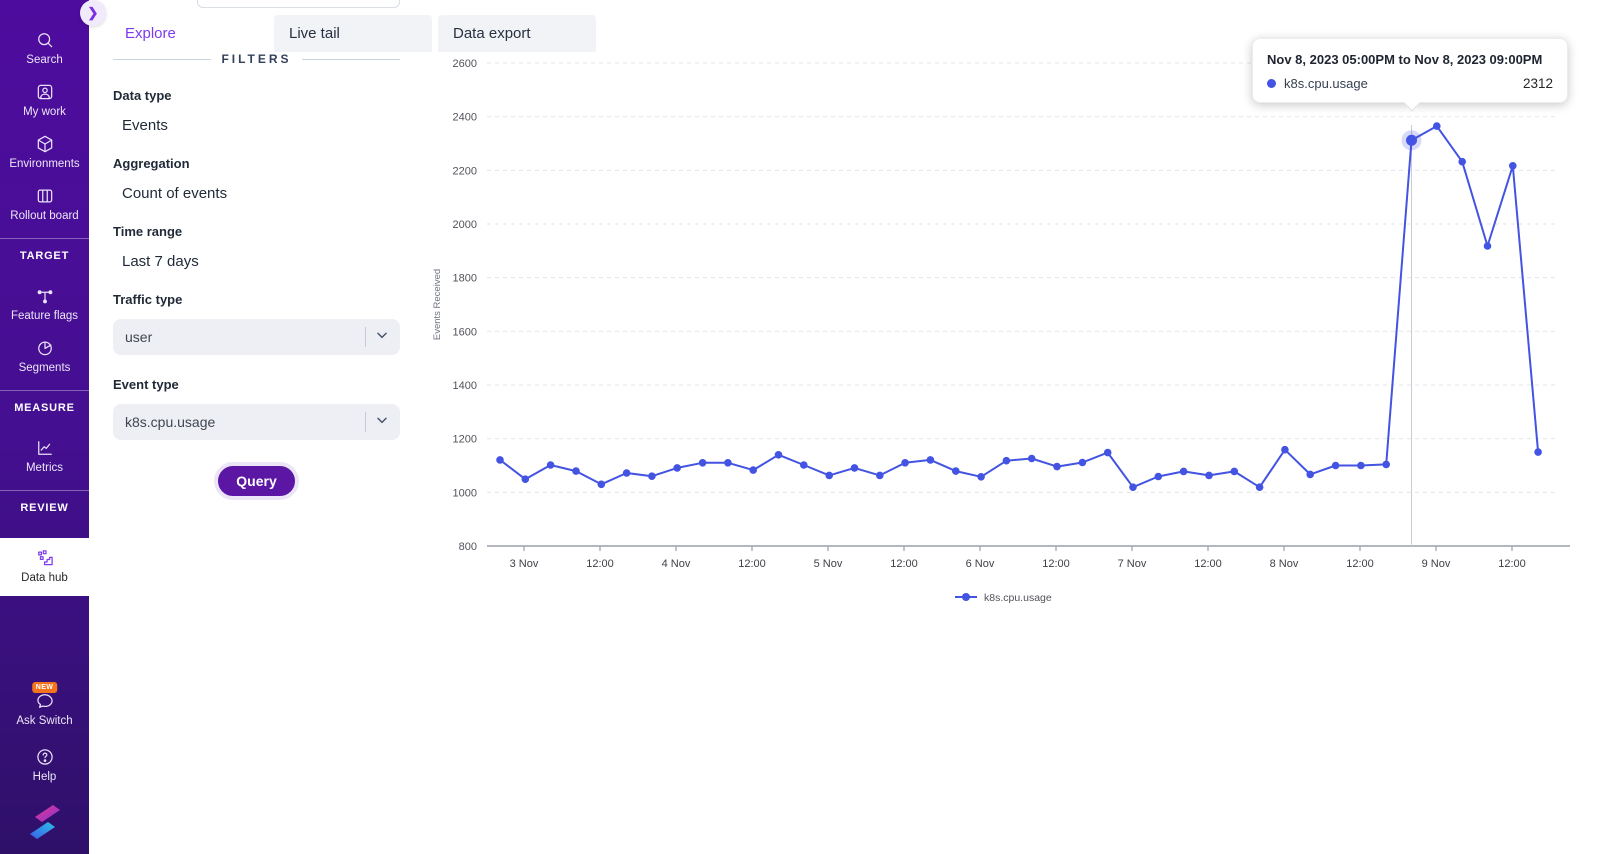 The height and width of the screenshot is (854, 1600). Describe the element at coordinates (151, 163) in the screenshot. I see `filter-label: Aggregation` at that location.